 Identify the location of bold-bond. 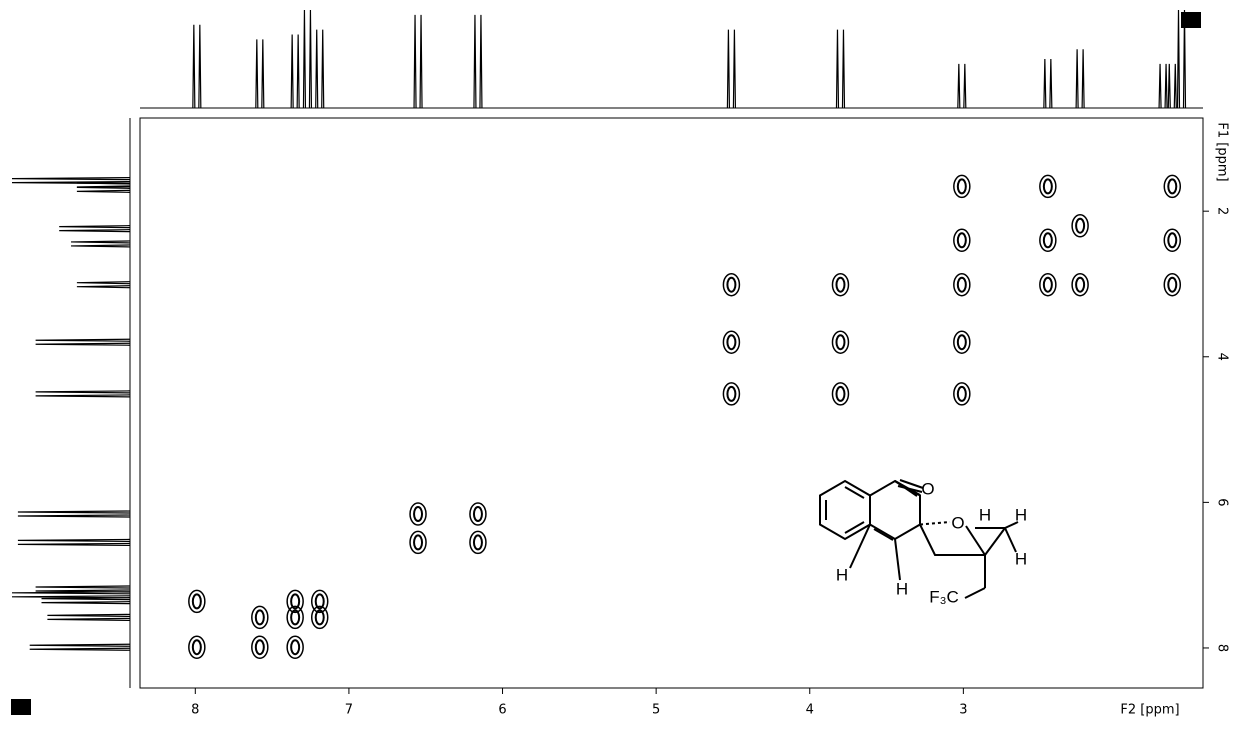
(952, 540).